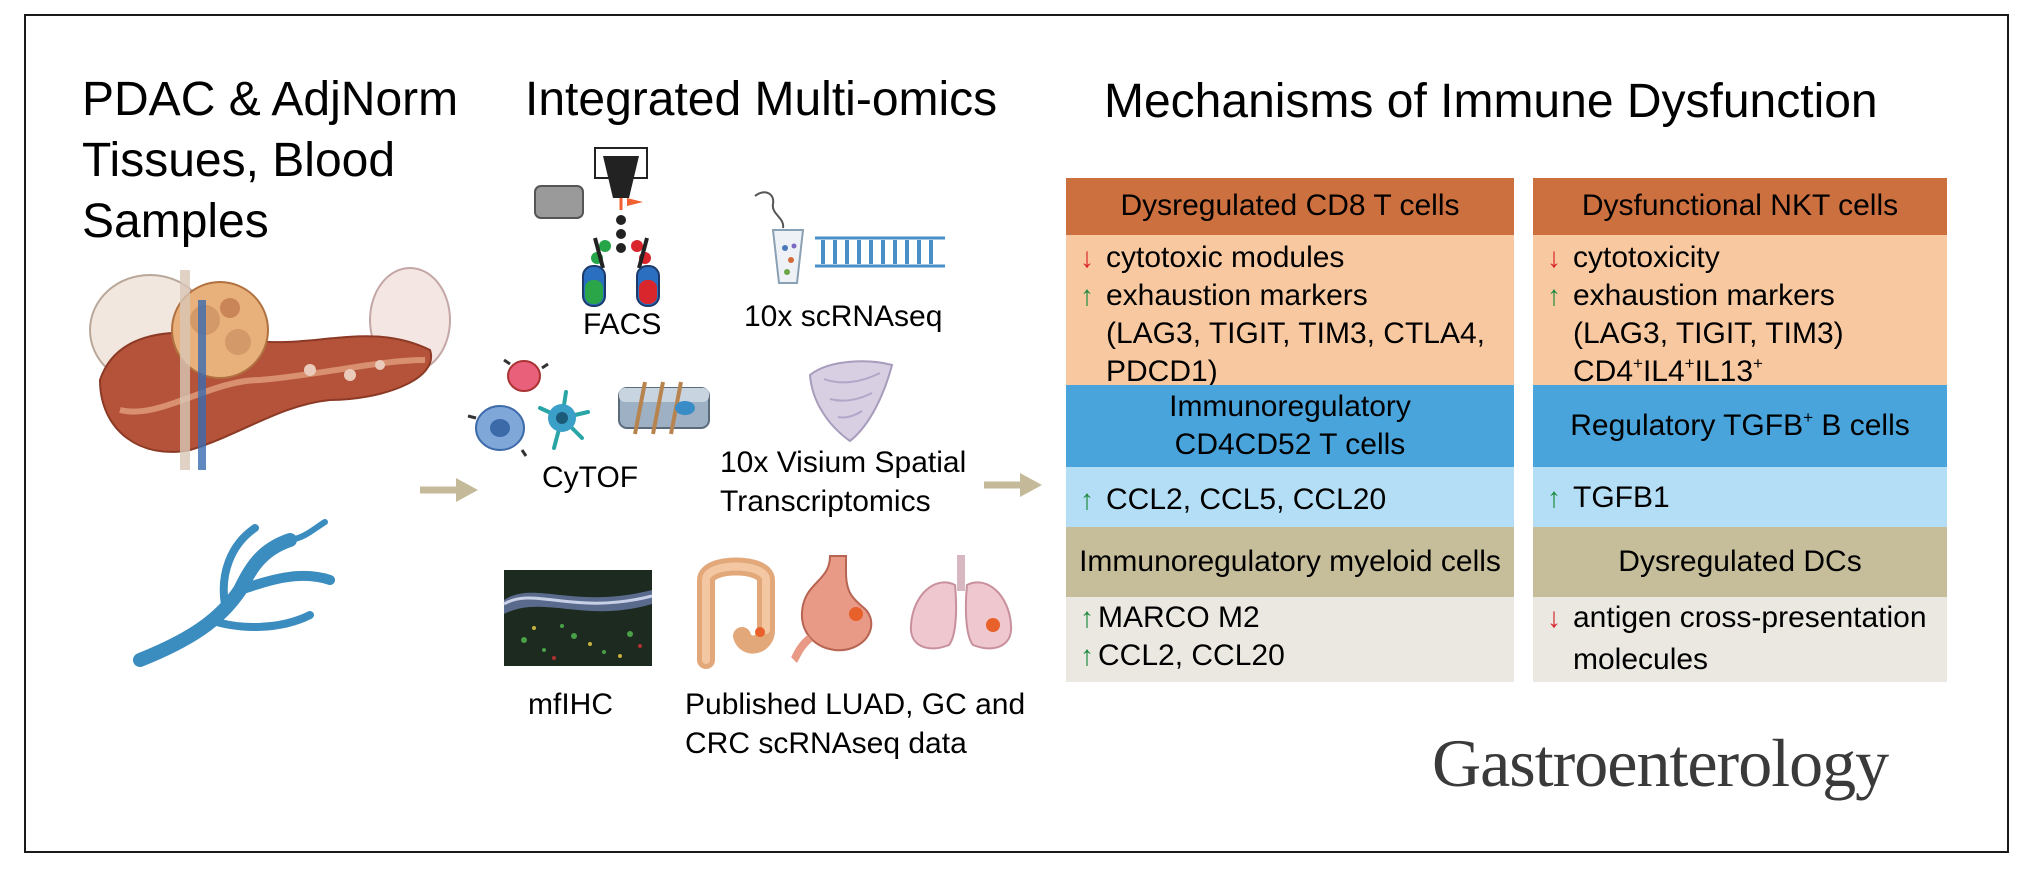 This screenshot has width=2027, height=870. Describe the element at coordinates (1290, 426) in the screenshot. I see `cd4-header: Immunoregulatory CD4CD52 T cells` at that location.